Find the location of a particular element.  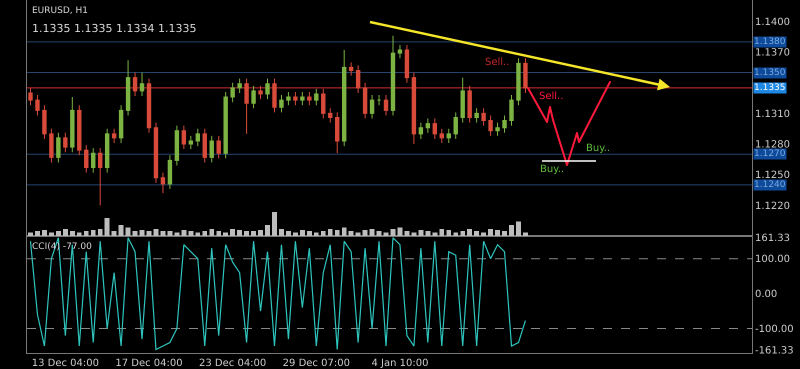

y-tick-label: 1.1250 is located at coordinates (772, 176).